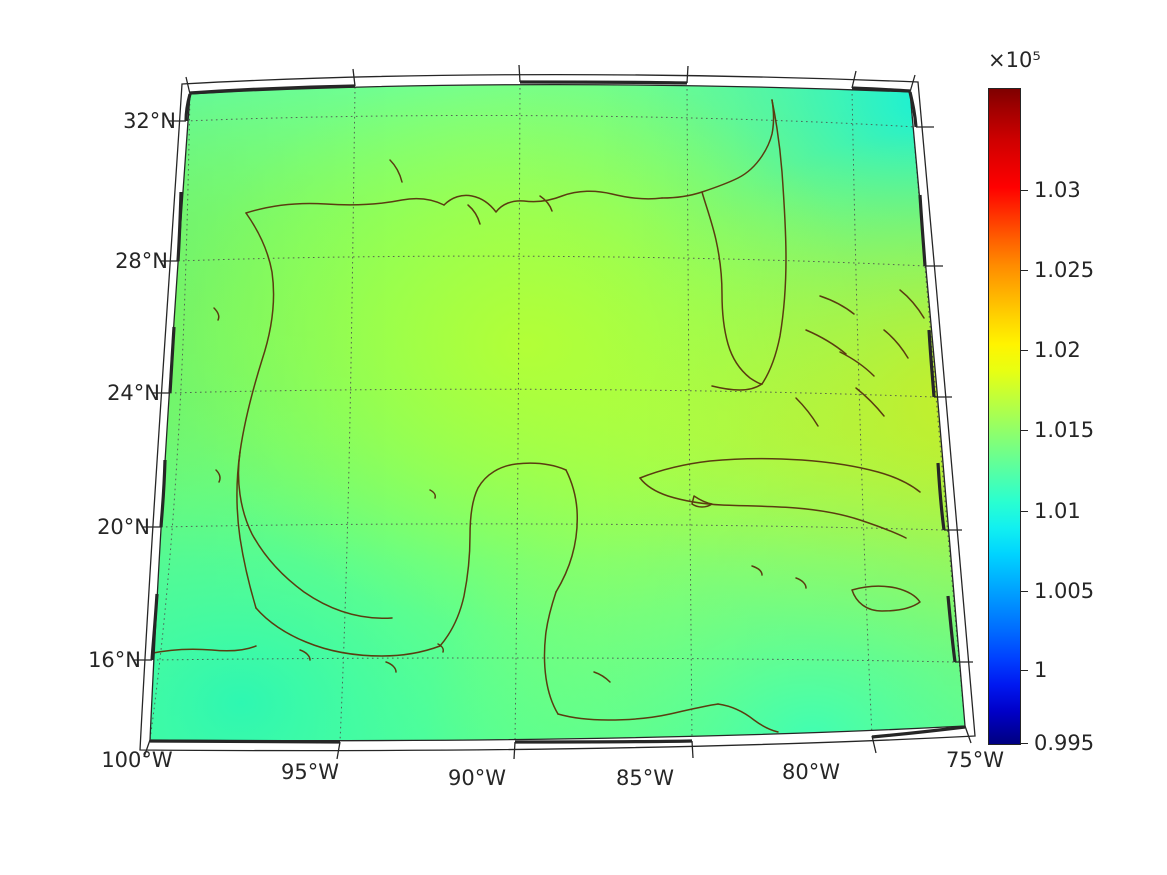 The width and height of the screenshot is (1167, 875). Describe the element at coordinates (1064, 270) in the screenshot. I see `colorbar-label-1-025: 1.025` at that location.